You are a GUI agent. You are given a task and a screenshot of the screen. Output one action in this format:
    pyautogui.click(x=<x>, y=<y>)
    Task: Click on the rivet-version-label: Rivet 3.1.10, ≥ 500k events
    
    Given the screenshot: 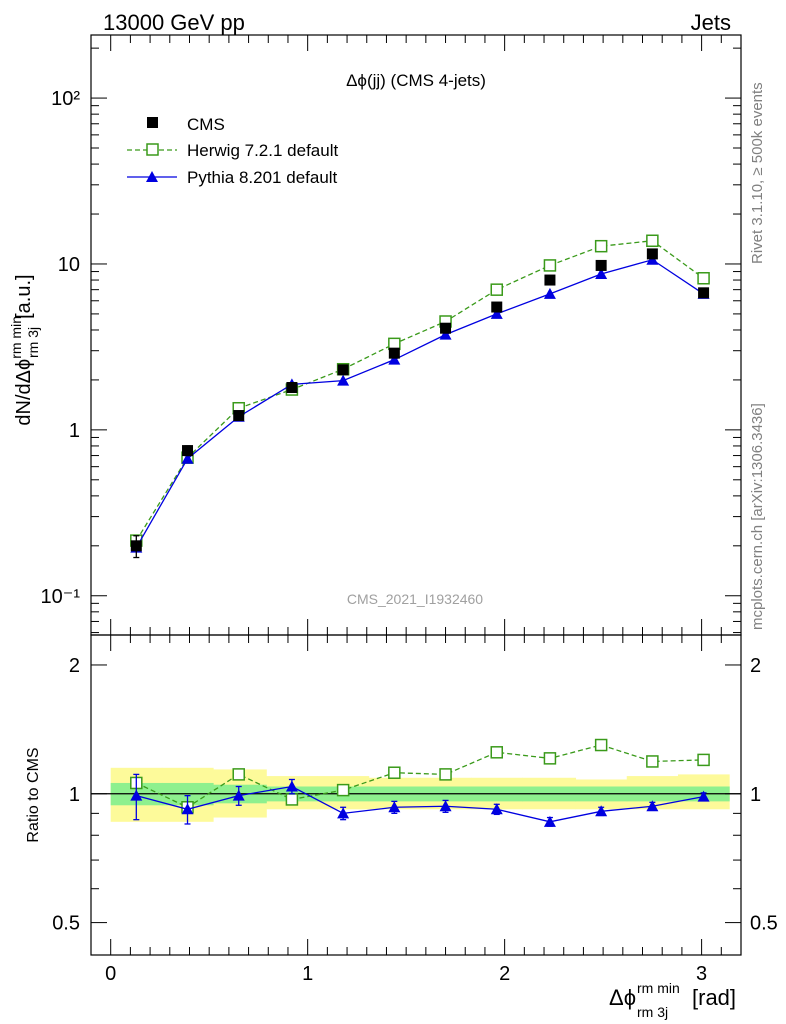 What is the action you would take?
    pyautogui.click(x=757, y=173)
    